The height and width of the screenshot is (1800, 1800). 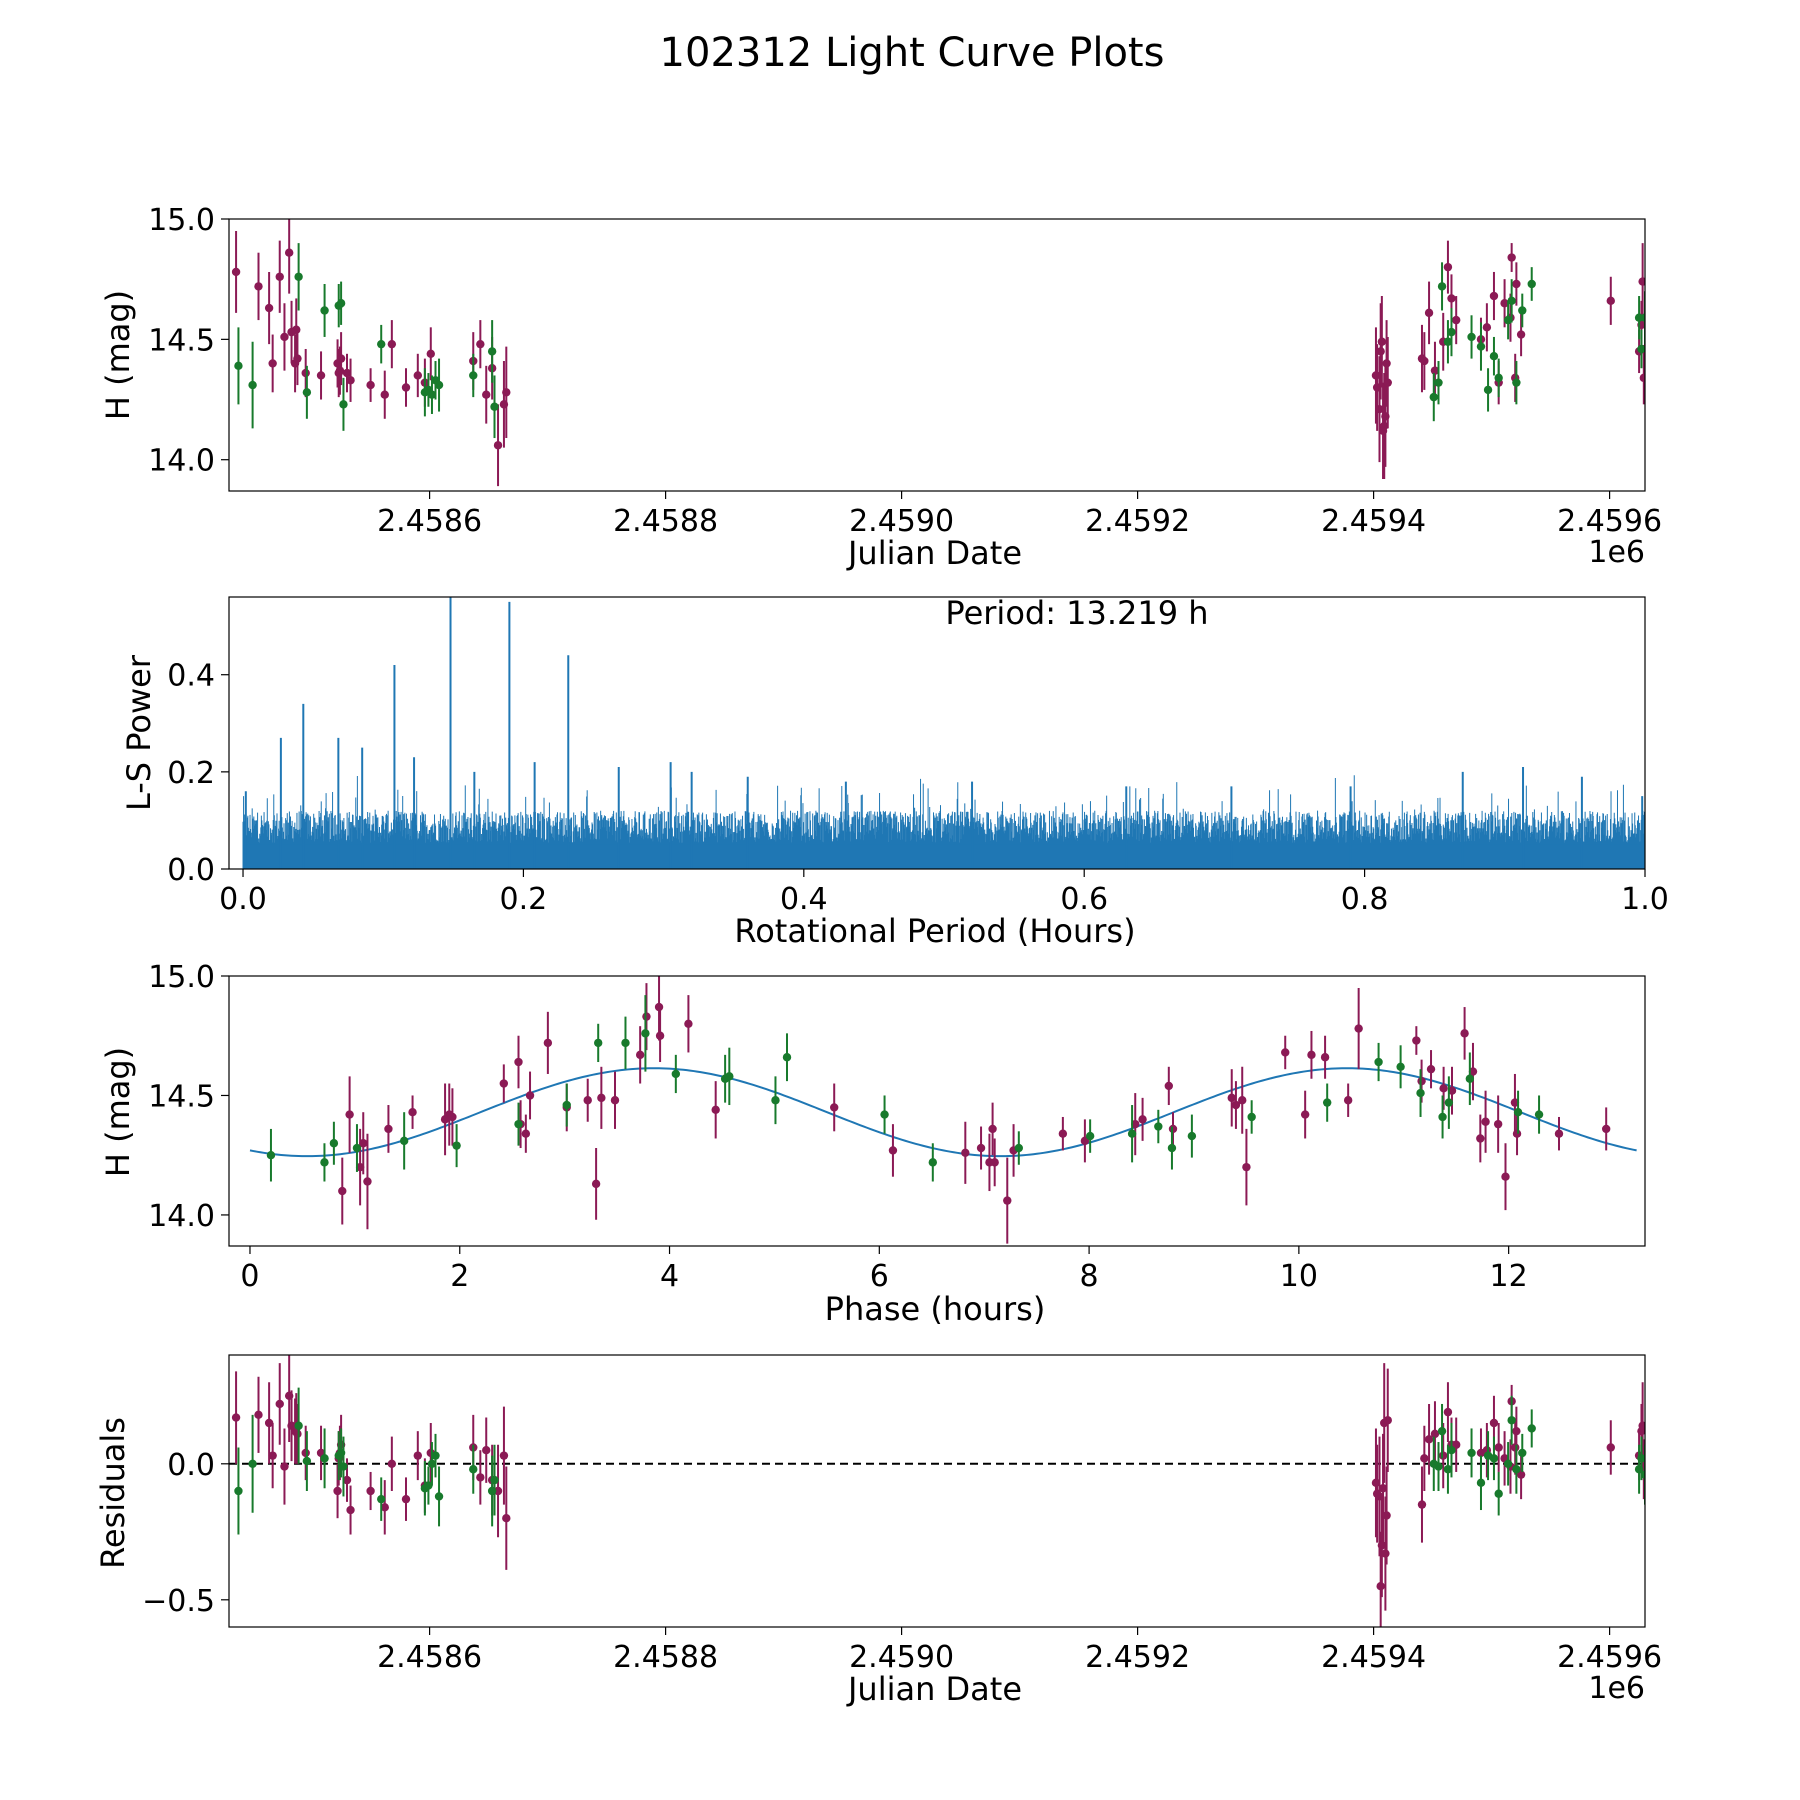 What do you see at coordinates (934, 1689) in the screenshot?
I see `residuals-x-label: Julian Date` at bounding box center [934, 1689].